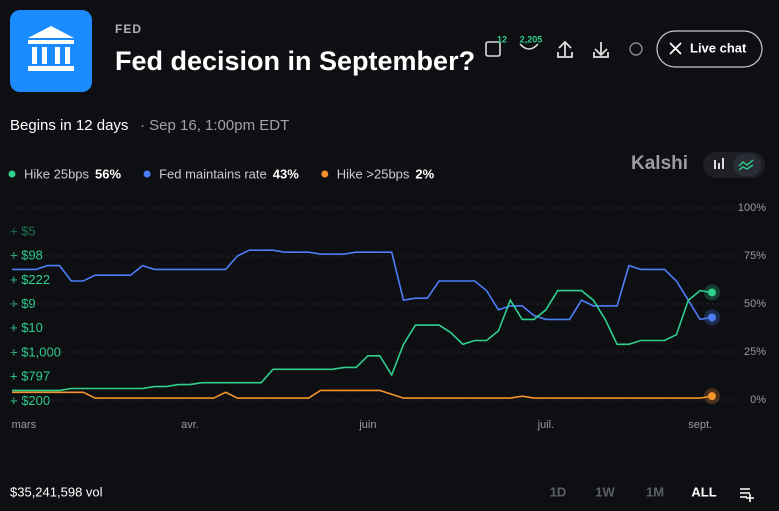 This screenshot has width=779, height=511. Describe the element at coordinates (286, 173) in the screenshot. I see `legend-value: 43%` at that location.